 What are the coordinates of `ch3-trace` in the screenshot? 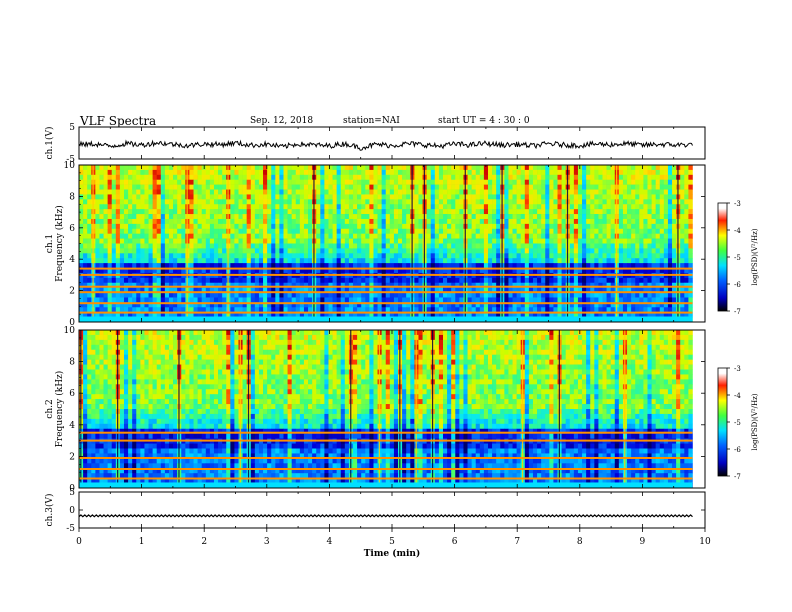 It's located at (385, 516).